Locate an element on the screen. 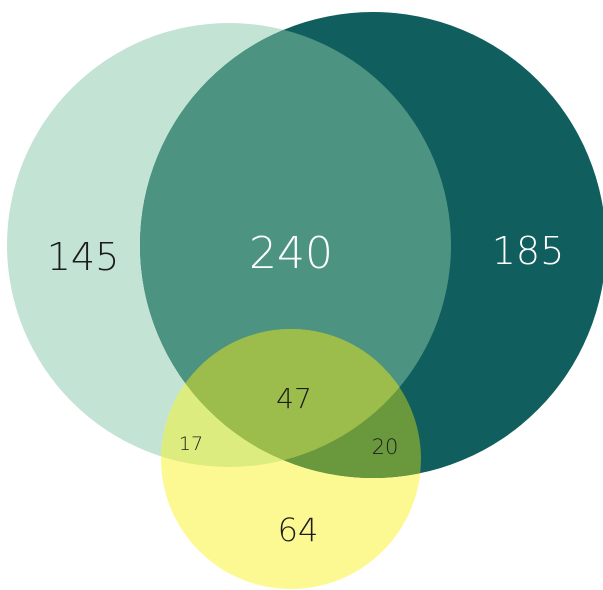 The height and width of the screenshot is (590, 603). label-ab: 240 is located at coordinates (291, 253).